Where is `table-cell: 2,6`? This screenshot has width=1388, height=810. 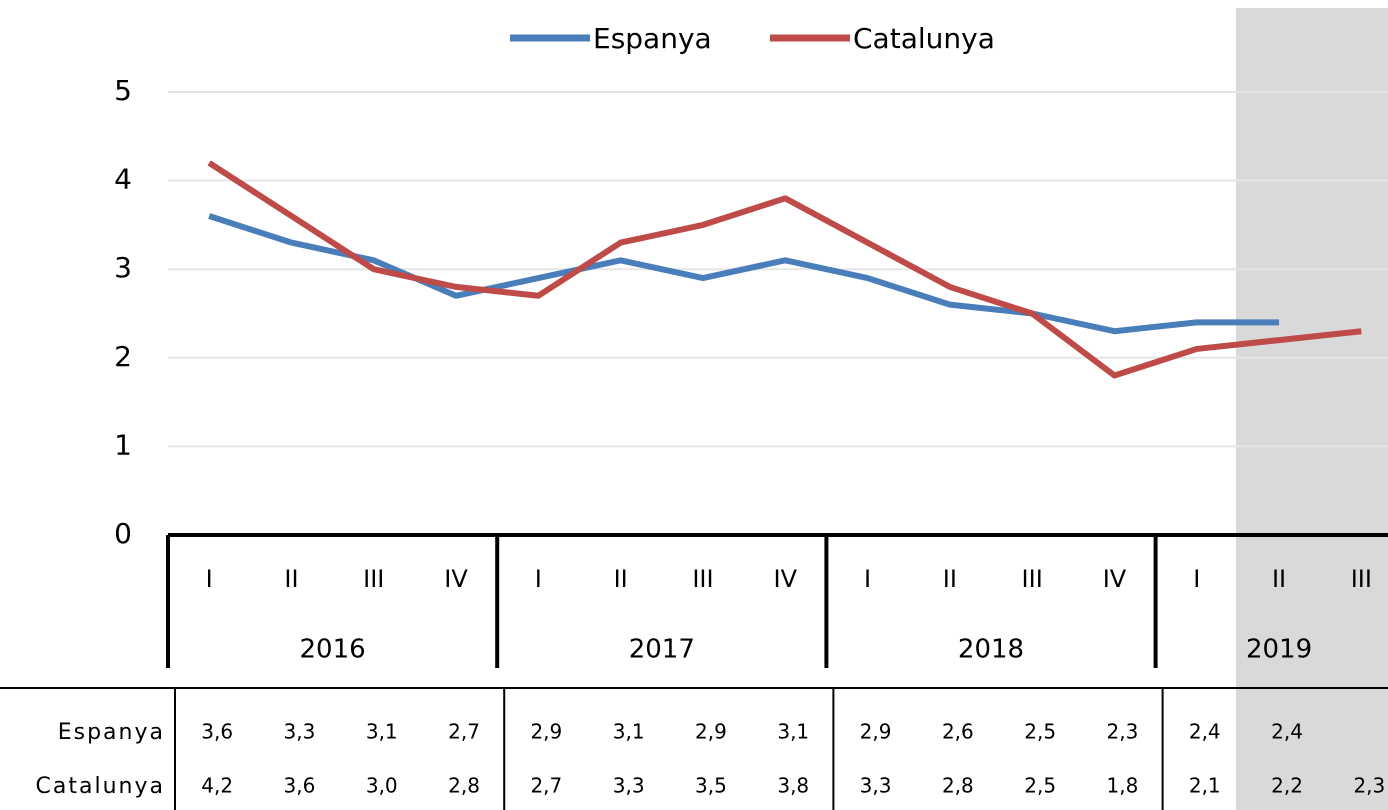
table-cell: 2,6 is located at coordinates (958, 732).